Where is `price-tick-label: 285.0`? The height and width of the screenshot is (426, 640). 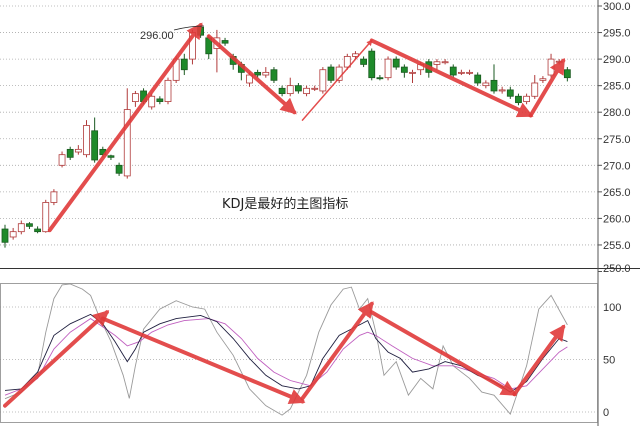
price-tick-label: 285.0 is located at coordinates (617, 87).